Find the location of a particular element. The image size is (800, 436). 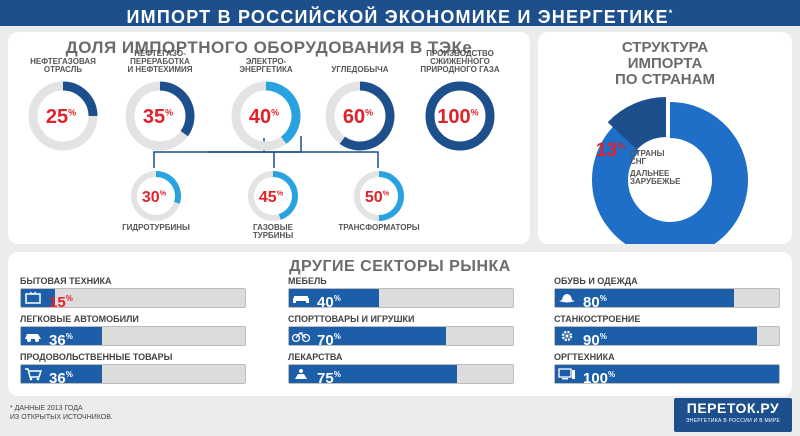

donut-top-3: 60% УГЛЕДОБЫЧА is located at coordinates (360, 108).